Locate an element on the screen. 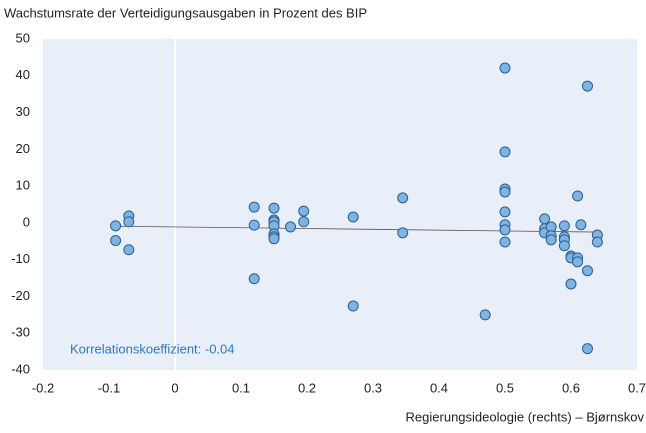 The width and height of the screenshot is (646, 433). y-tick-label: 40 is located at coordinates (23, 74).